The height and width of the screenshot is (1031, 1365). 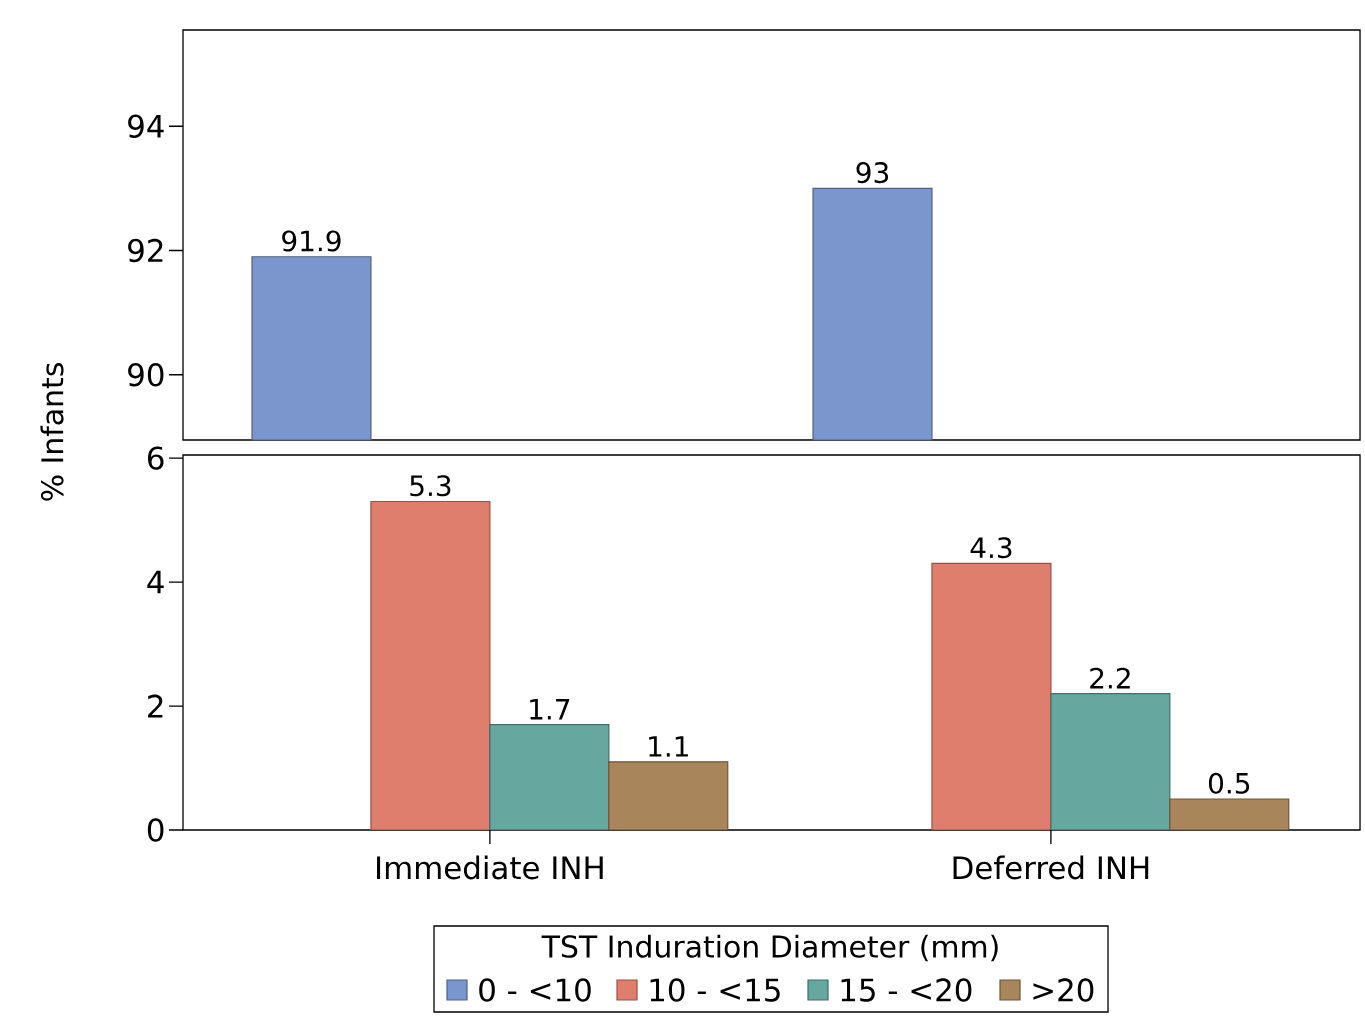 What do you see at coordinates (906, 990) in the screenshot?
I see `legend-label: 15 - <20` at bounding box center [906, 990].